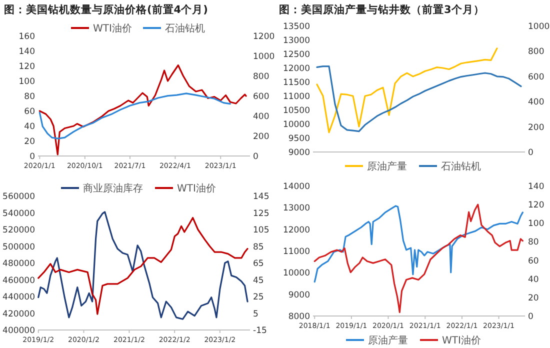  What do you see at coordinates (255, 314) in the screenshot?
I see `y2-tick-label: 5` at bounding box center [255, 314].